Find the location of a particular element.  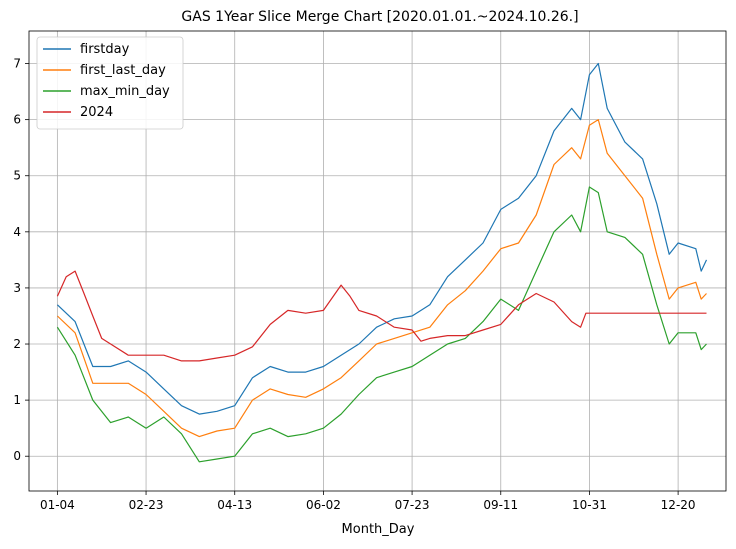

x-tick-label: 09-11 is located at coordinates (500, 505).